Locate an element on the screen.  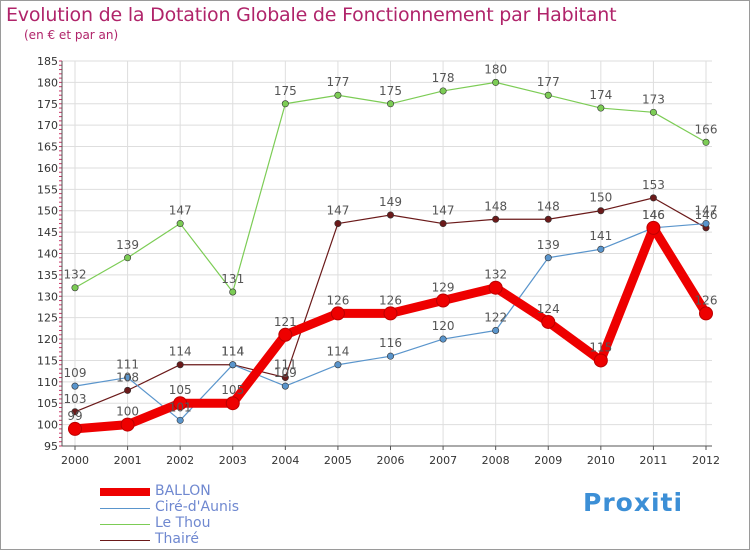
ballon-point-2004 is located at coordinates (285, 334).